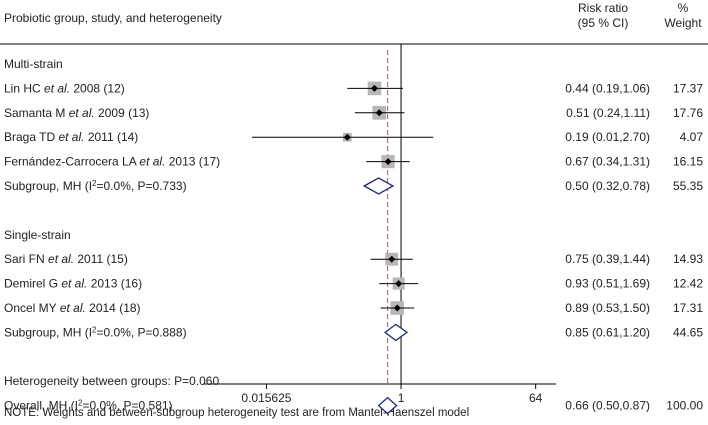 The width and height of the screenshot is (708, 425). Describe the element at coordinates (607, 259) in the screenshot. I see `estimate-text-8: 0.75 (0.39,1.44)` at that location.